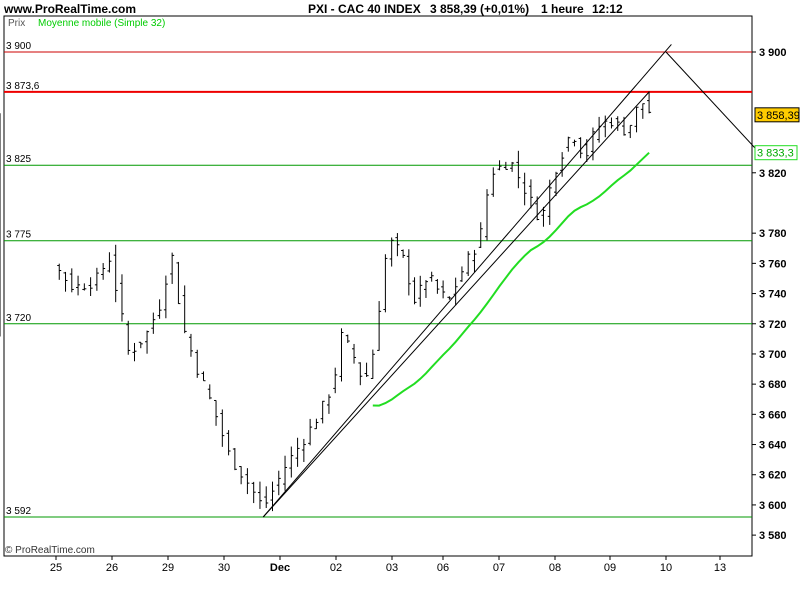  Describe the element at coordinates (224, 568) in the screenshot. I see `x-tick-label: 30` at that location.